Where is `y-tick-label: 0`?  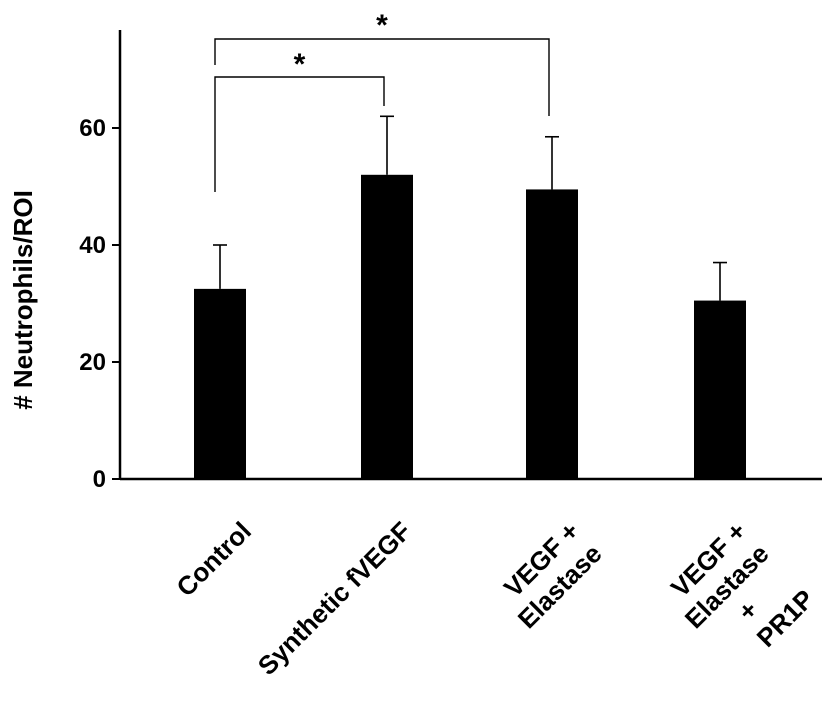
y-tick-label: 0 is located at coordinates (99, 479).